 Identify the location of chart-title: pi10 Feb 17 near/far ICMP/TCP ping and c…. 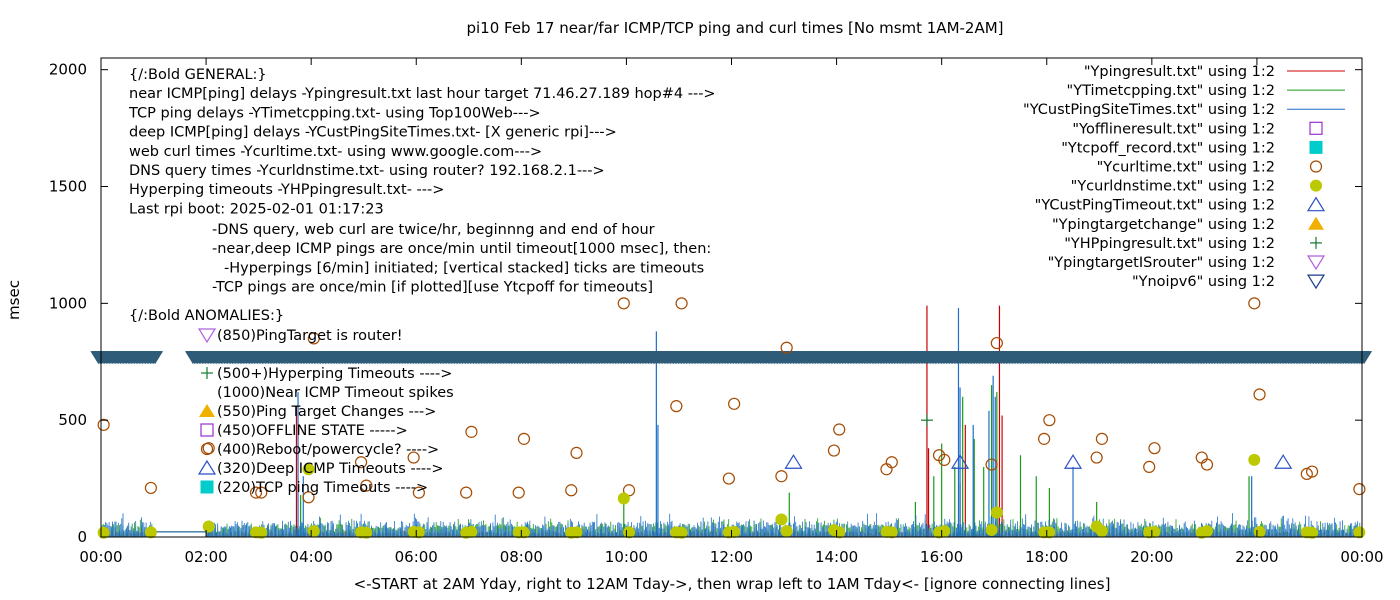
(734, 28).